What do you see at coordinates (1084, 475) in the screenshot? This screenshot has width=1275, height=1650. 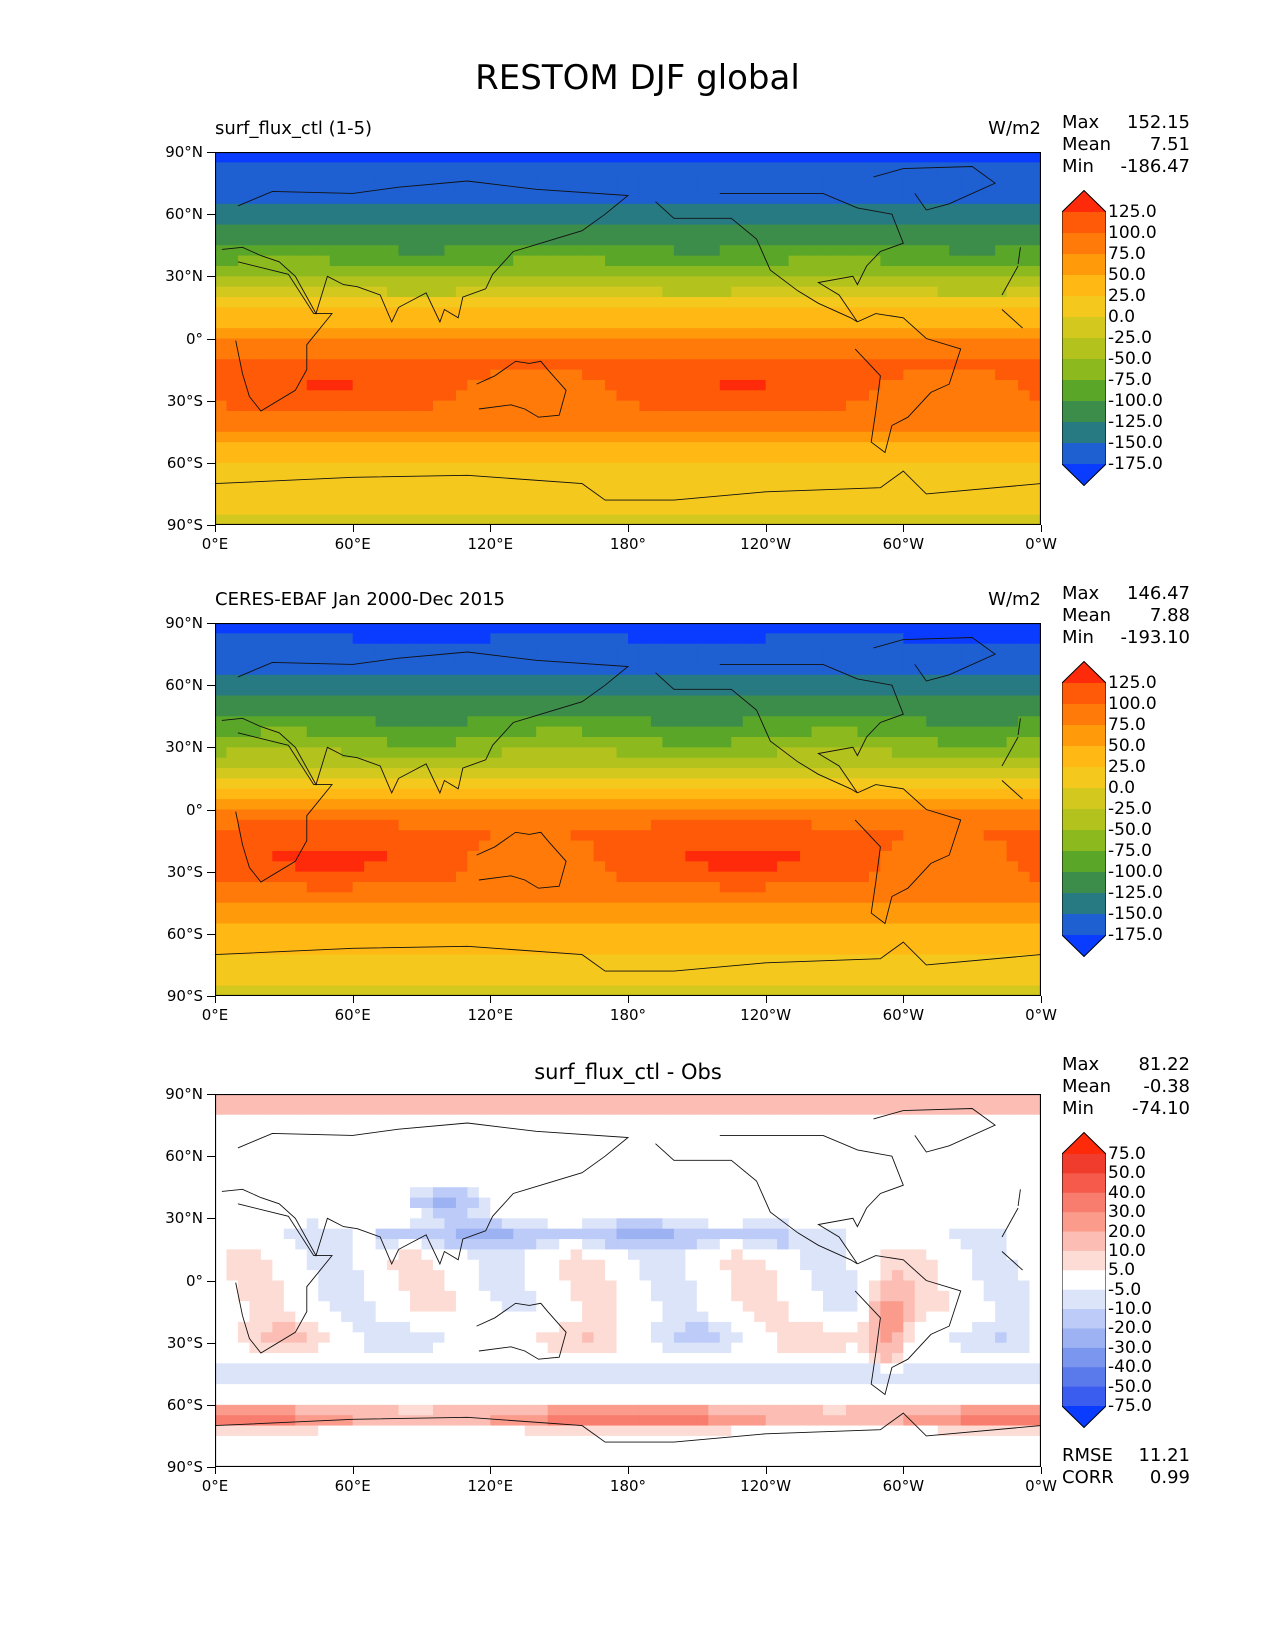 I see `colorbar-extend-min` at bounding box center [1084, 475].